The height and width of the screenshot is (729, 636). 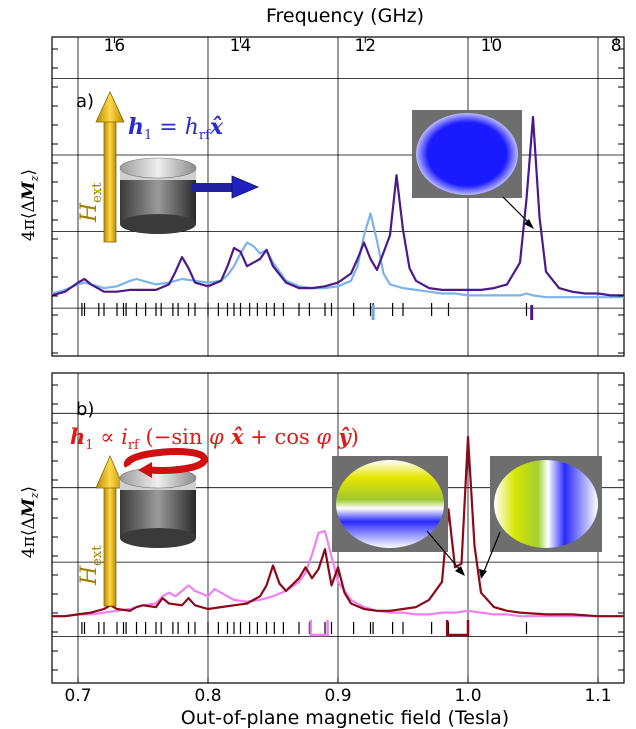 What do you see at coordinates (597, 696) in the screenshot?
I see `x-tick-label: 1.1` at bounding box center [597, 696].